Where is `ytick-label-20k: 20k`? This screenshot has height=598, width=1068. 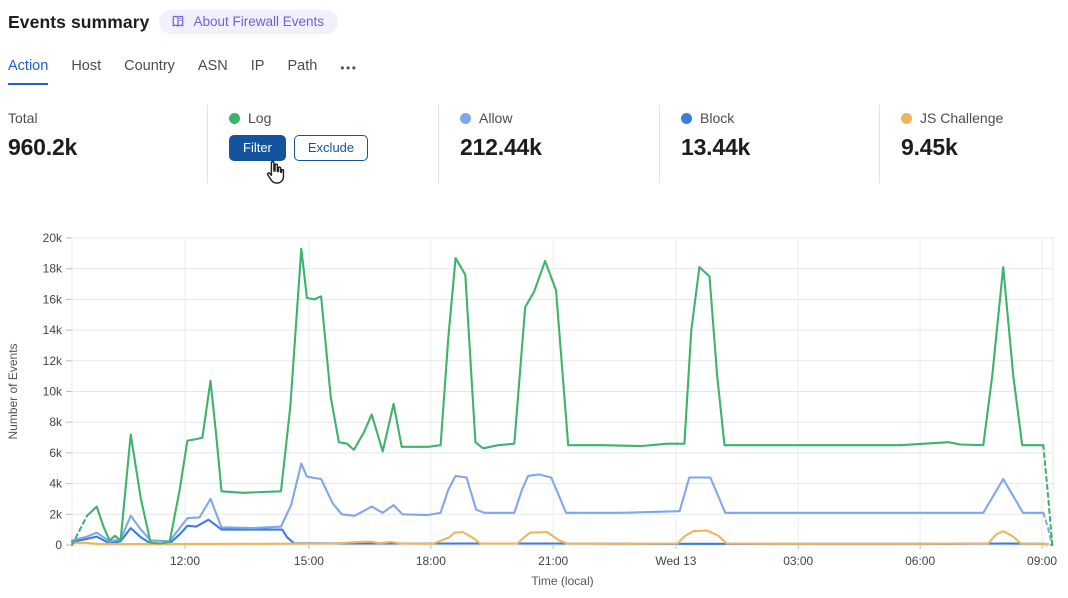 ytick-label-20k: 20k is located at coordinates (53, 238).